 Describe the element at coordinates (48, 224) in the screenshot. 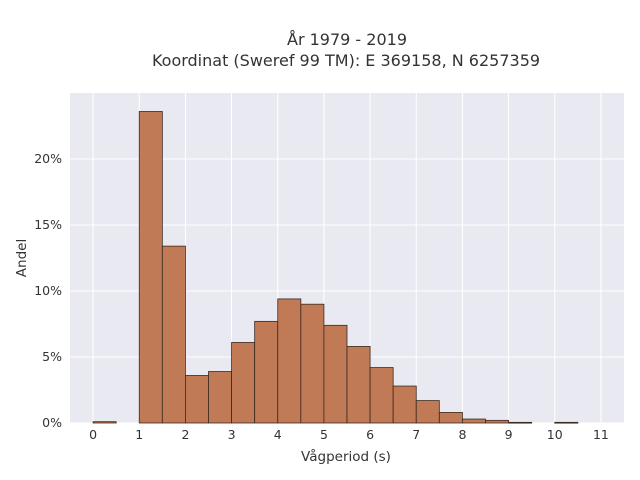

I see `y-tick-label: 15%` at that location.